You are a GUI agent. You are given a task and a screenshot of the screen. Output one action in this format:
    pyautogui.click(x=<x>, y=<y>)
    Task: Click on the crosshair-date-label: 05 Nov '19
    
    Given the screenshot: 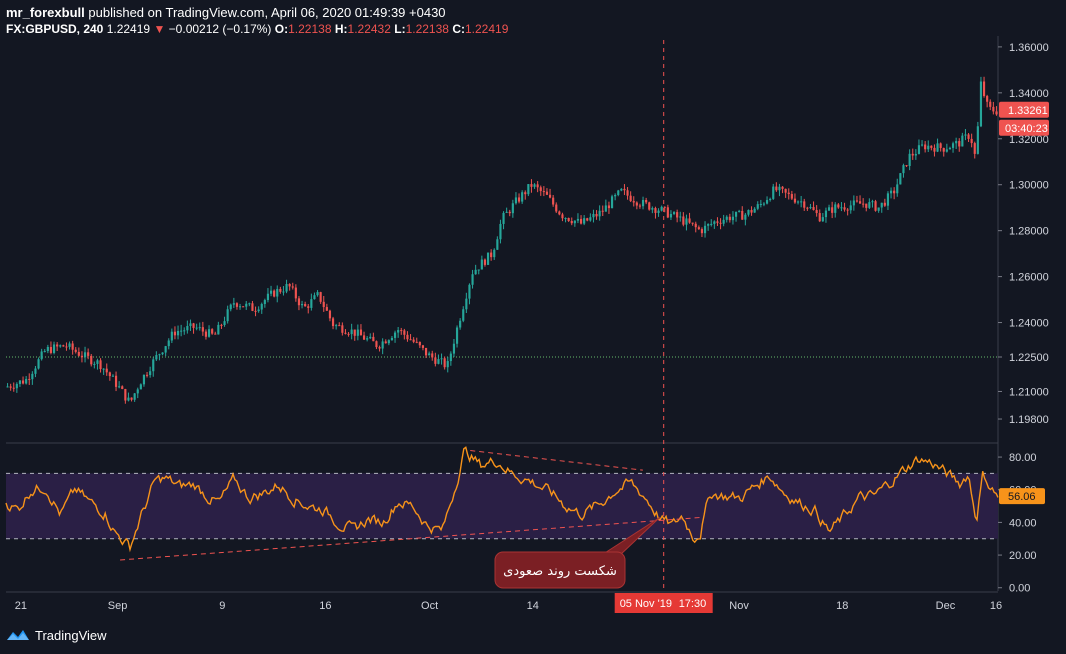 What is the action you would take?
    pyautogui.click(x=646, y=604)
    